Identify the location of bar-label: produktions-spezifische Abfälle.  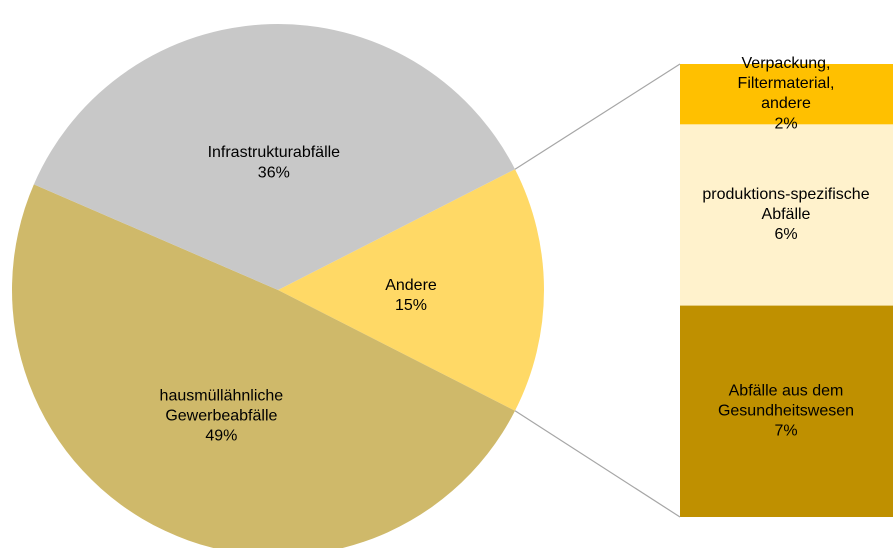
(785, 204).